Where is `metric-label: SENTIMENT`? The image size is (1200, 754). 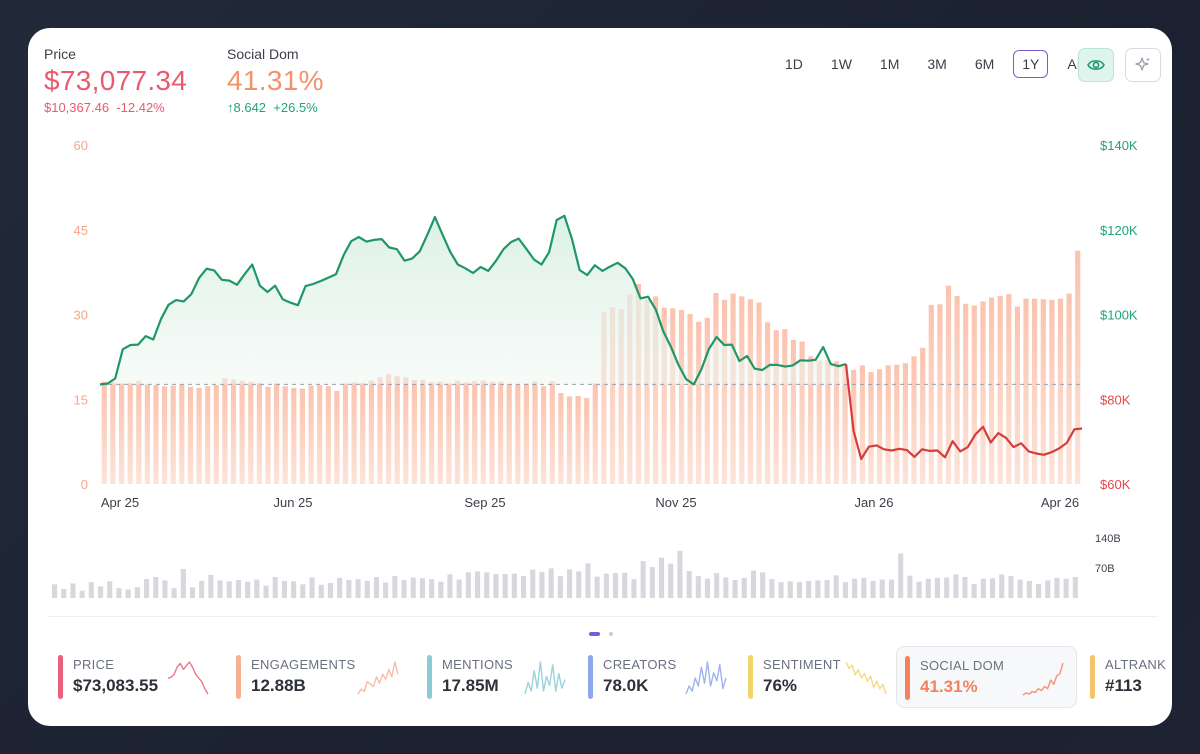
metric-label: SENTIMENT is located at coordinates (802, 664).